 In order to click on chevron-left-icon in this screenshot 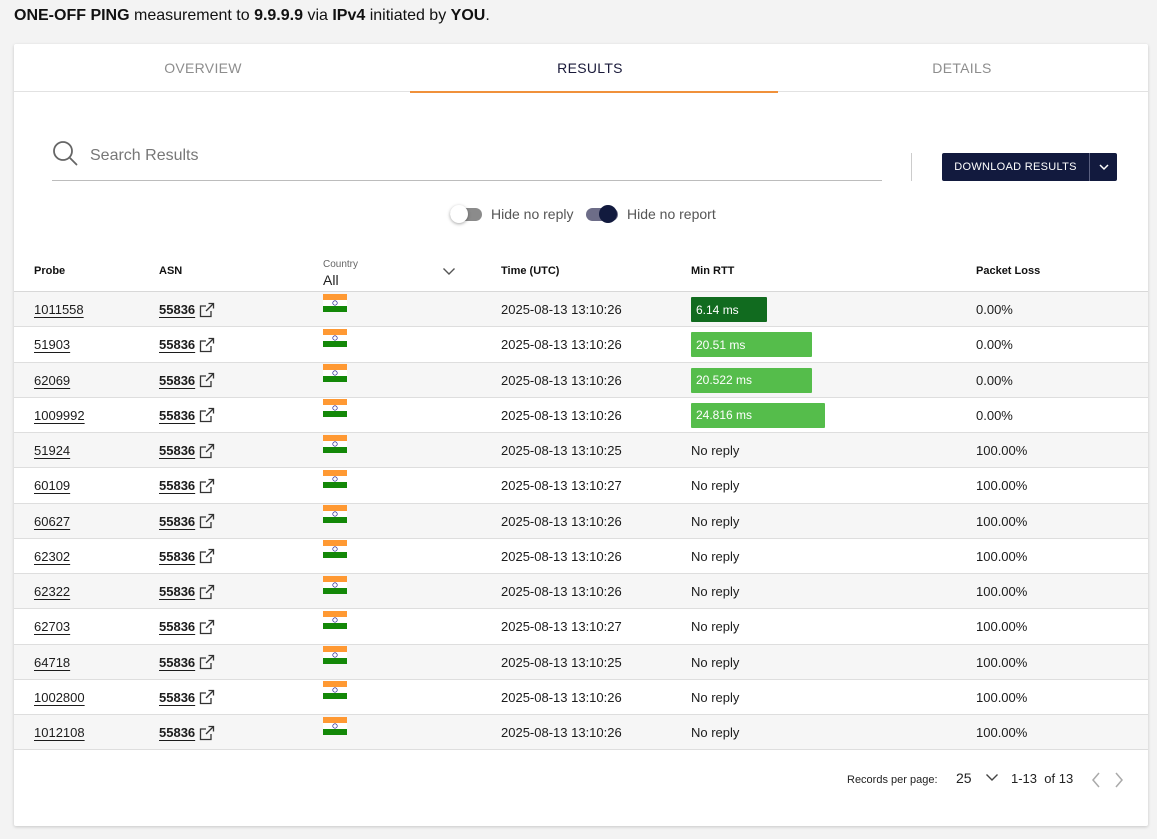, I will do `click(1096, 780)`.